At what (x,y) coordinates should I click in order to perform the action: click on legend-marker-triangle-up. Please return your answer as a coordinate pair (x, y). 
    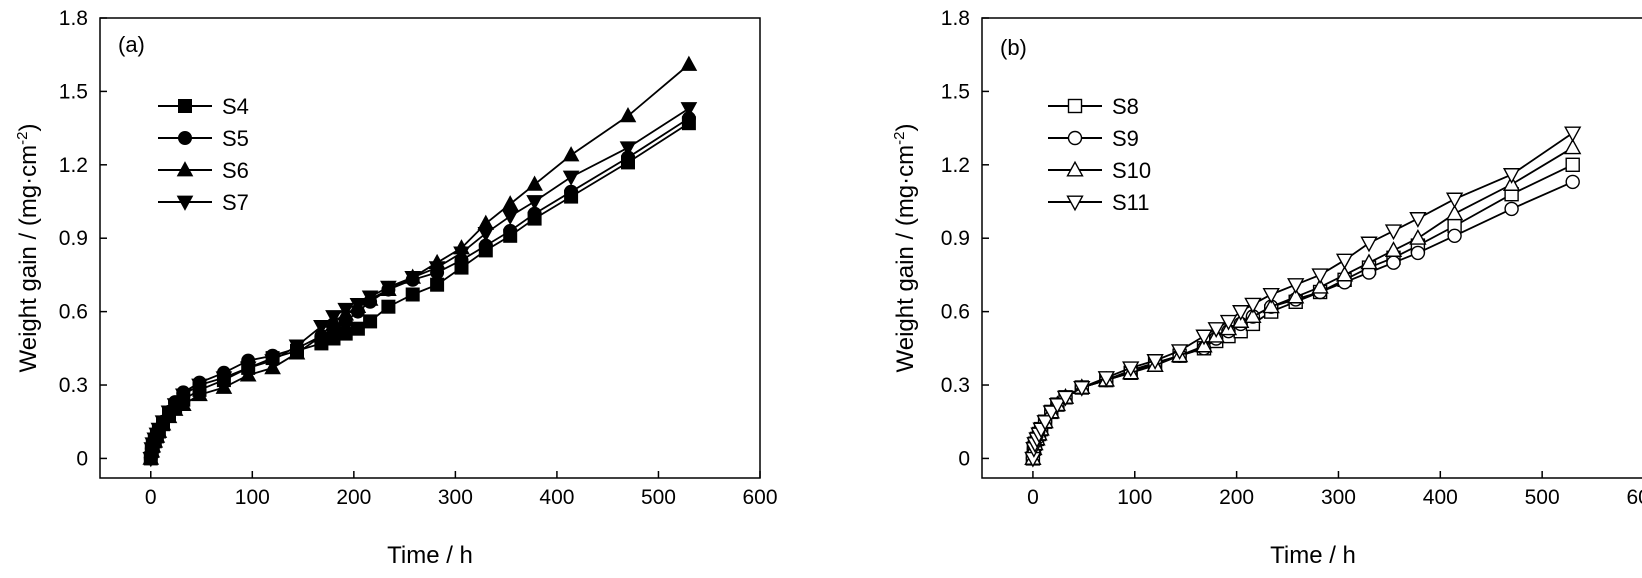
    Looking at the image, I should click on (185, 169).